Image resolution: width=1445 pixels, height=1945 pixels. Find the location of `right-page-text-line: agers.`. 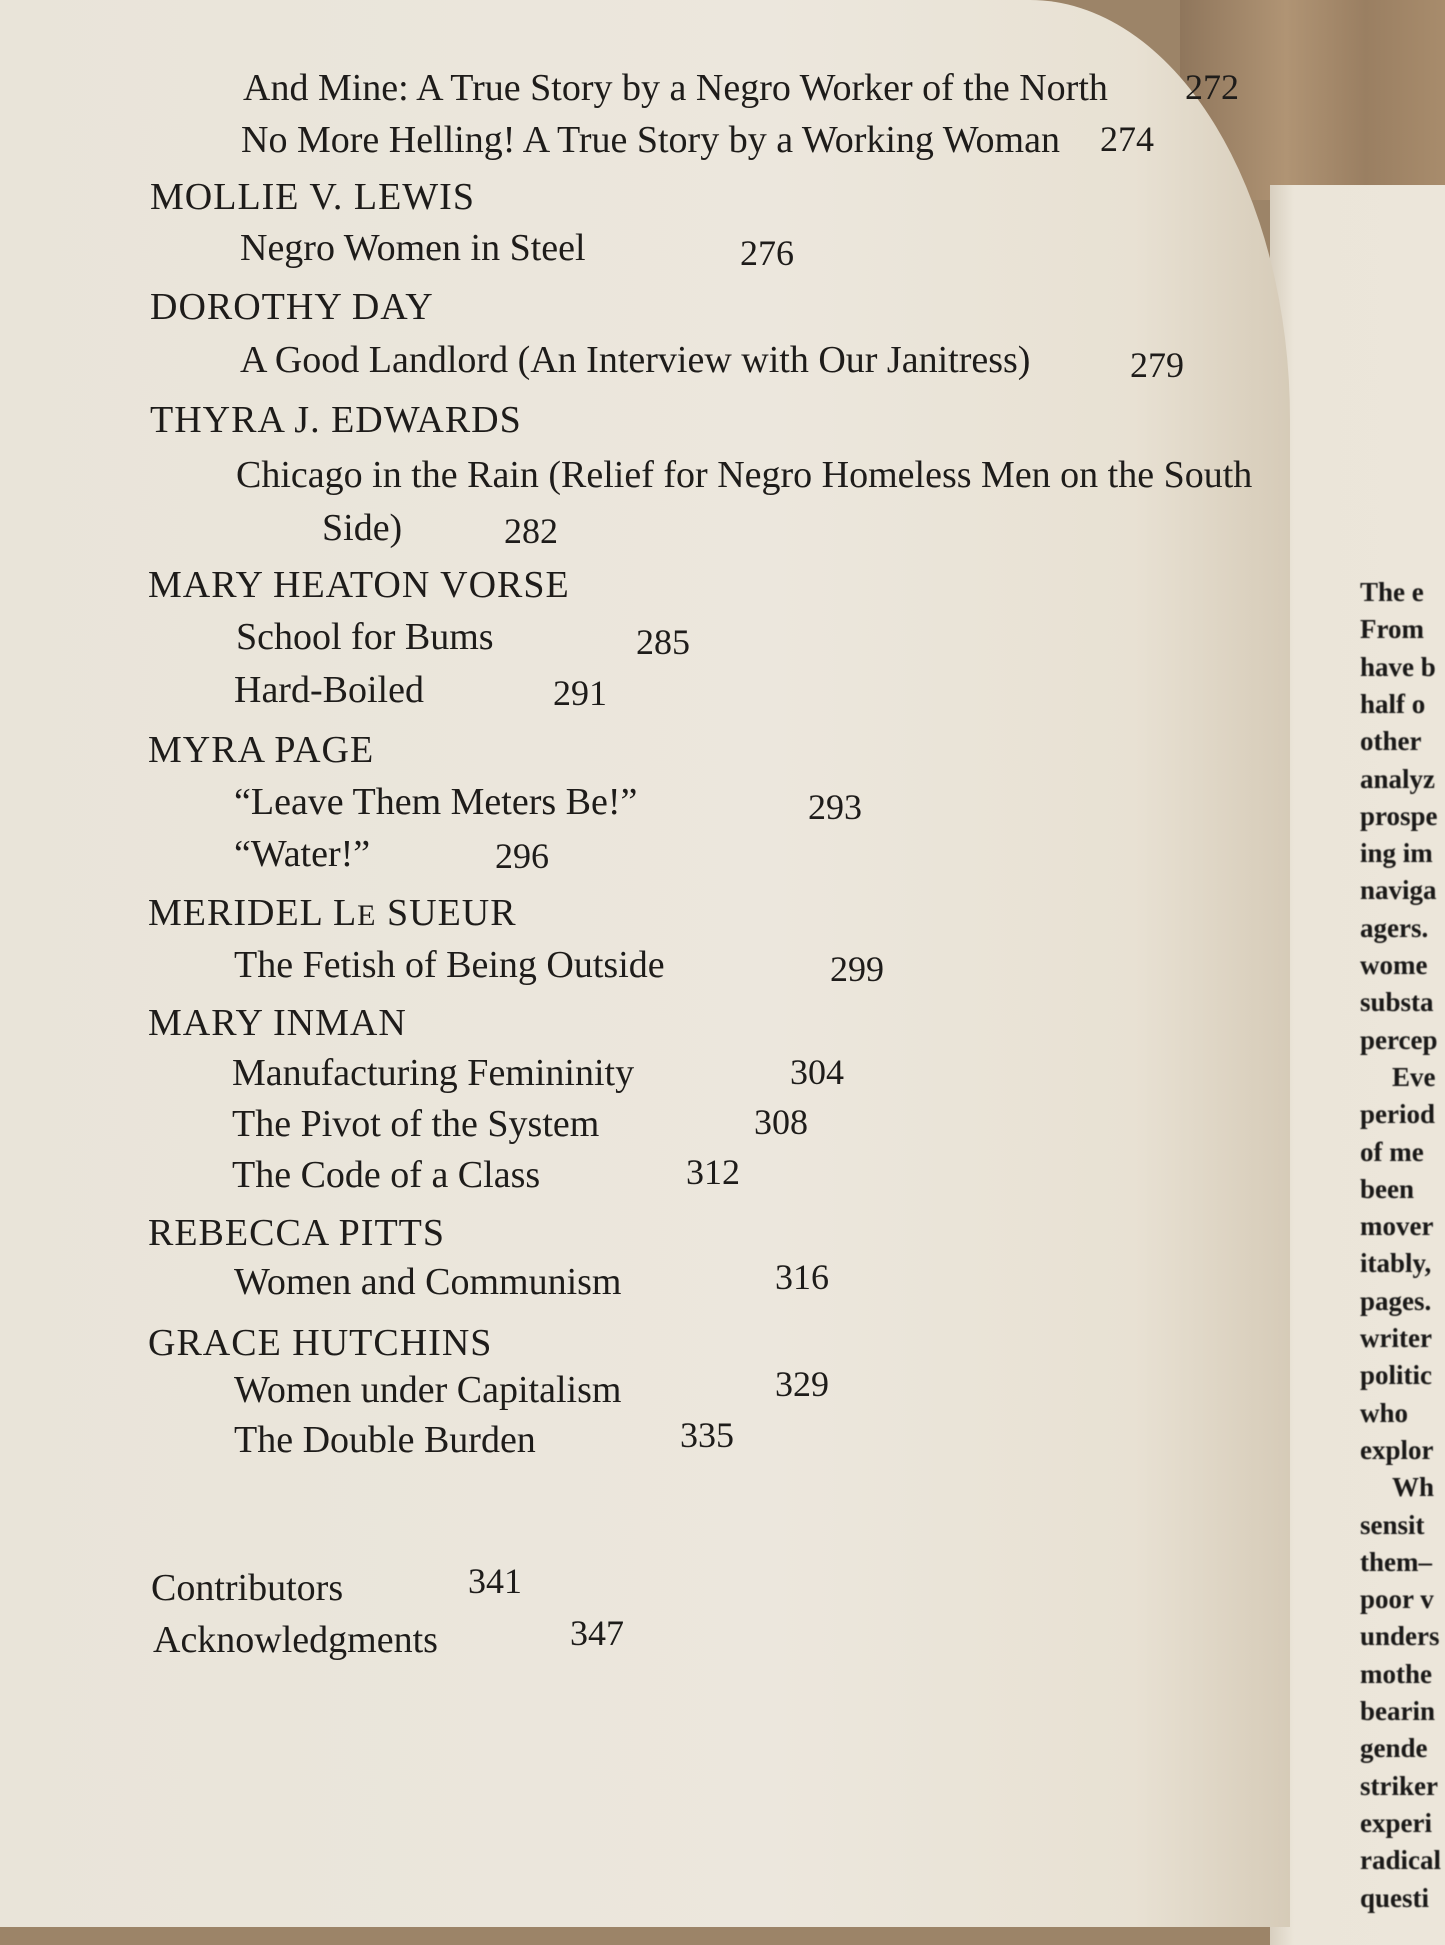

right-page-text-line: agers. is located at coordinates (1394, 927).